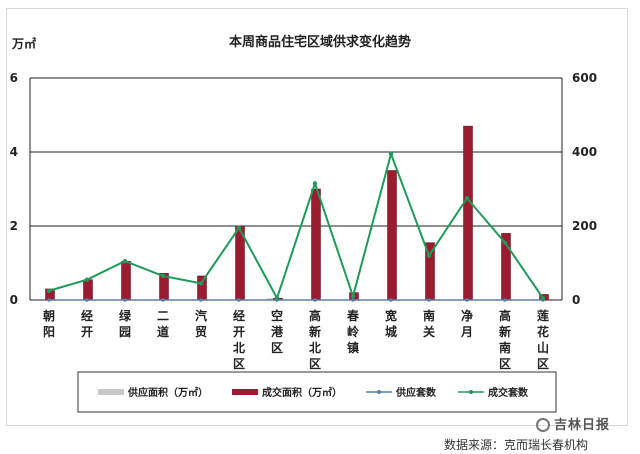  What do you see at coordinates (163, 324) in the screenshot?
I see `x-tick-label: 二道` at bounding box center [163, 324].